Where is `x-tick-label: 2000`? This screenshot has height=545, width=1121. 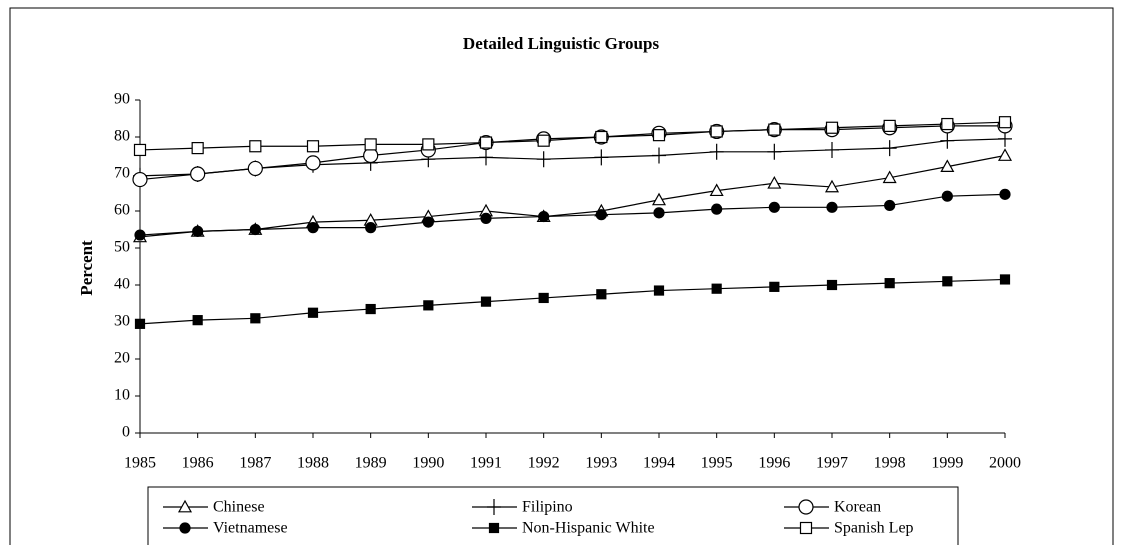 x-tick-label: 2000 is located at coordinates (1005, 463).